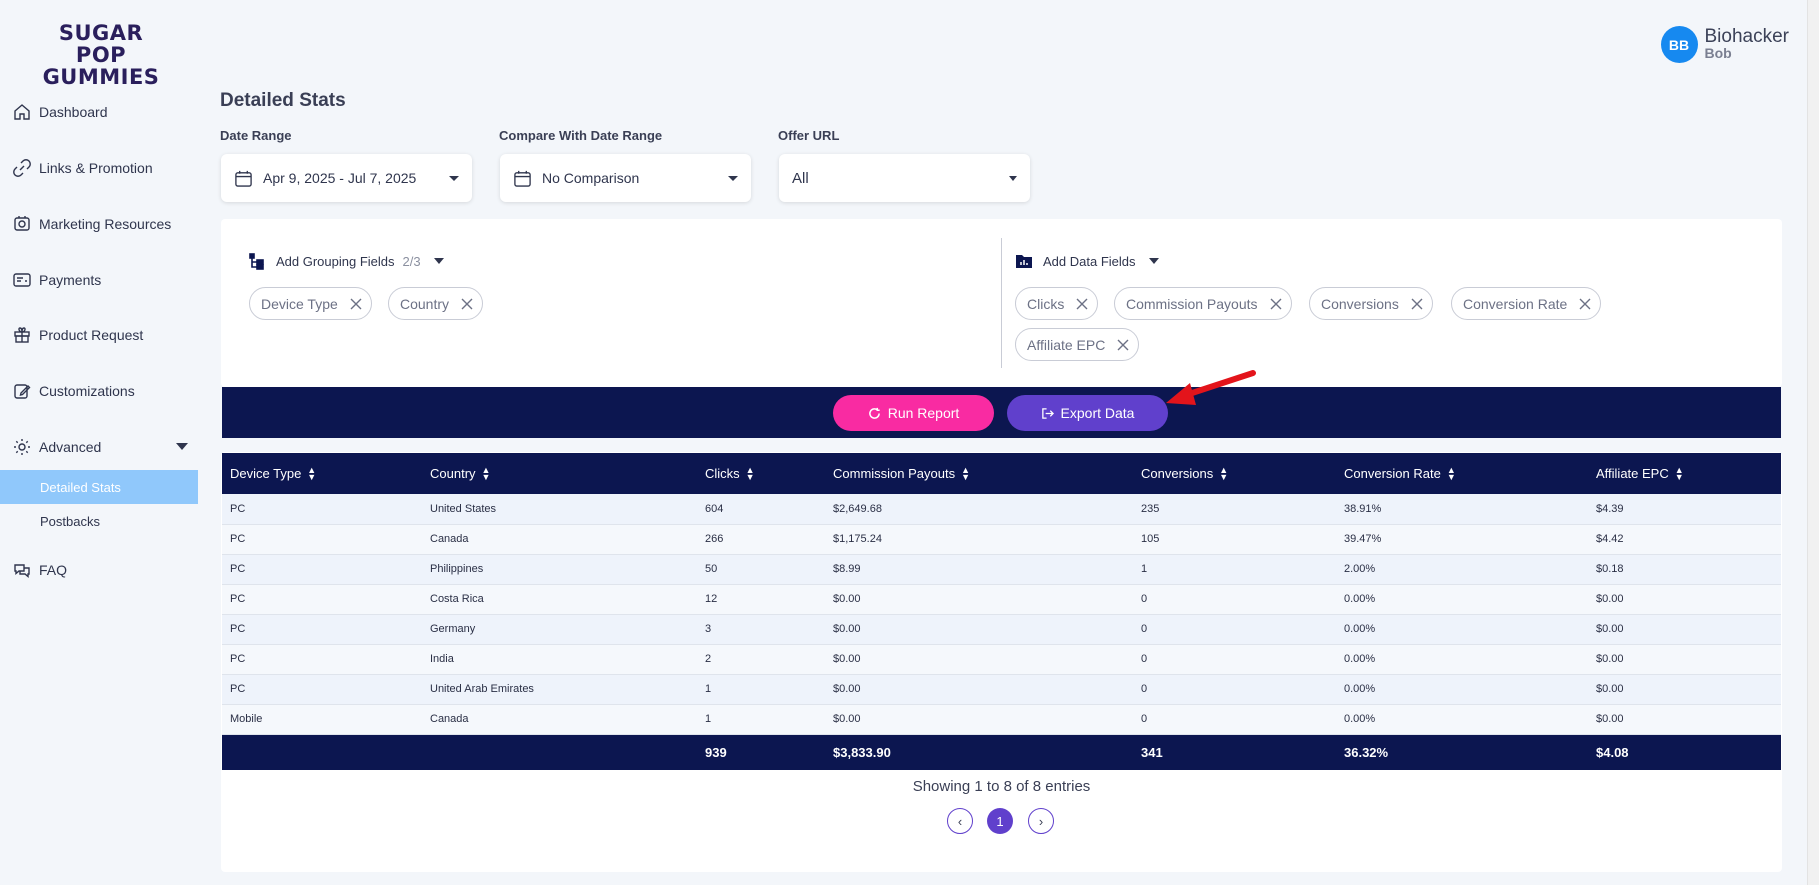 The image size is (1819, 885). Describe the element at coordinates (101, 55) in the screenshot. I see `brand-logo: SUGAR POP GUMMIES` at that location.